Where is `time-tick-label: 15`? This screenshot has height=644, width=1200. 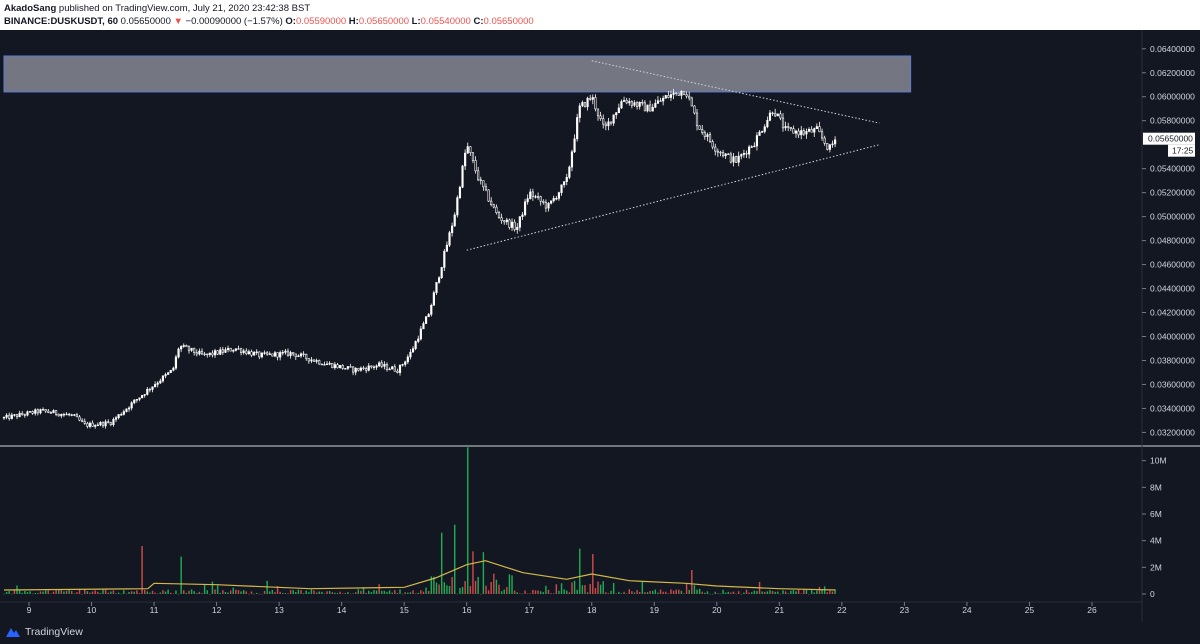 time-tick-label: 15 is located at coordinates (404, 610).